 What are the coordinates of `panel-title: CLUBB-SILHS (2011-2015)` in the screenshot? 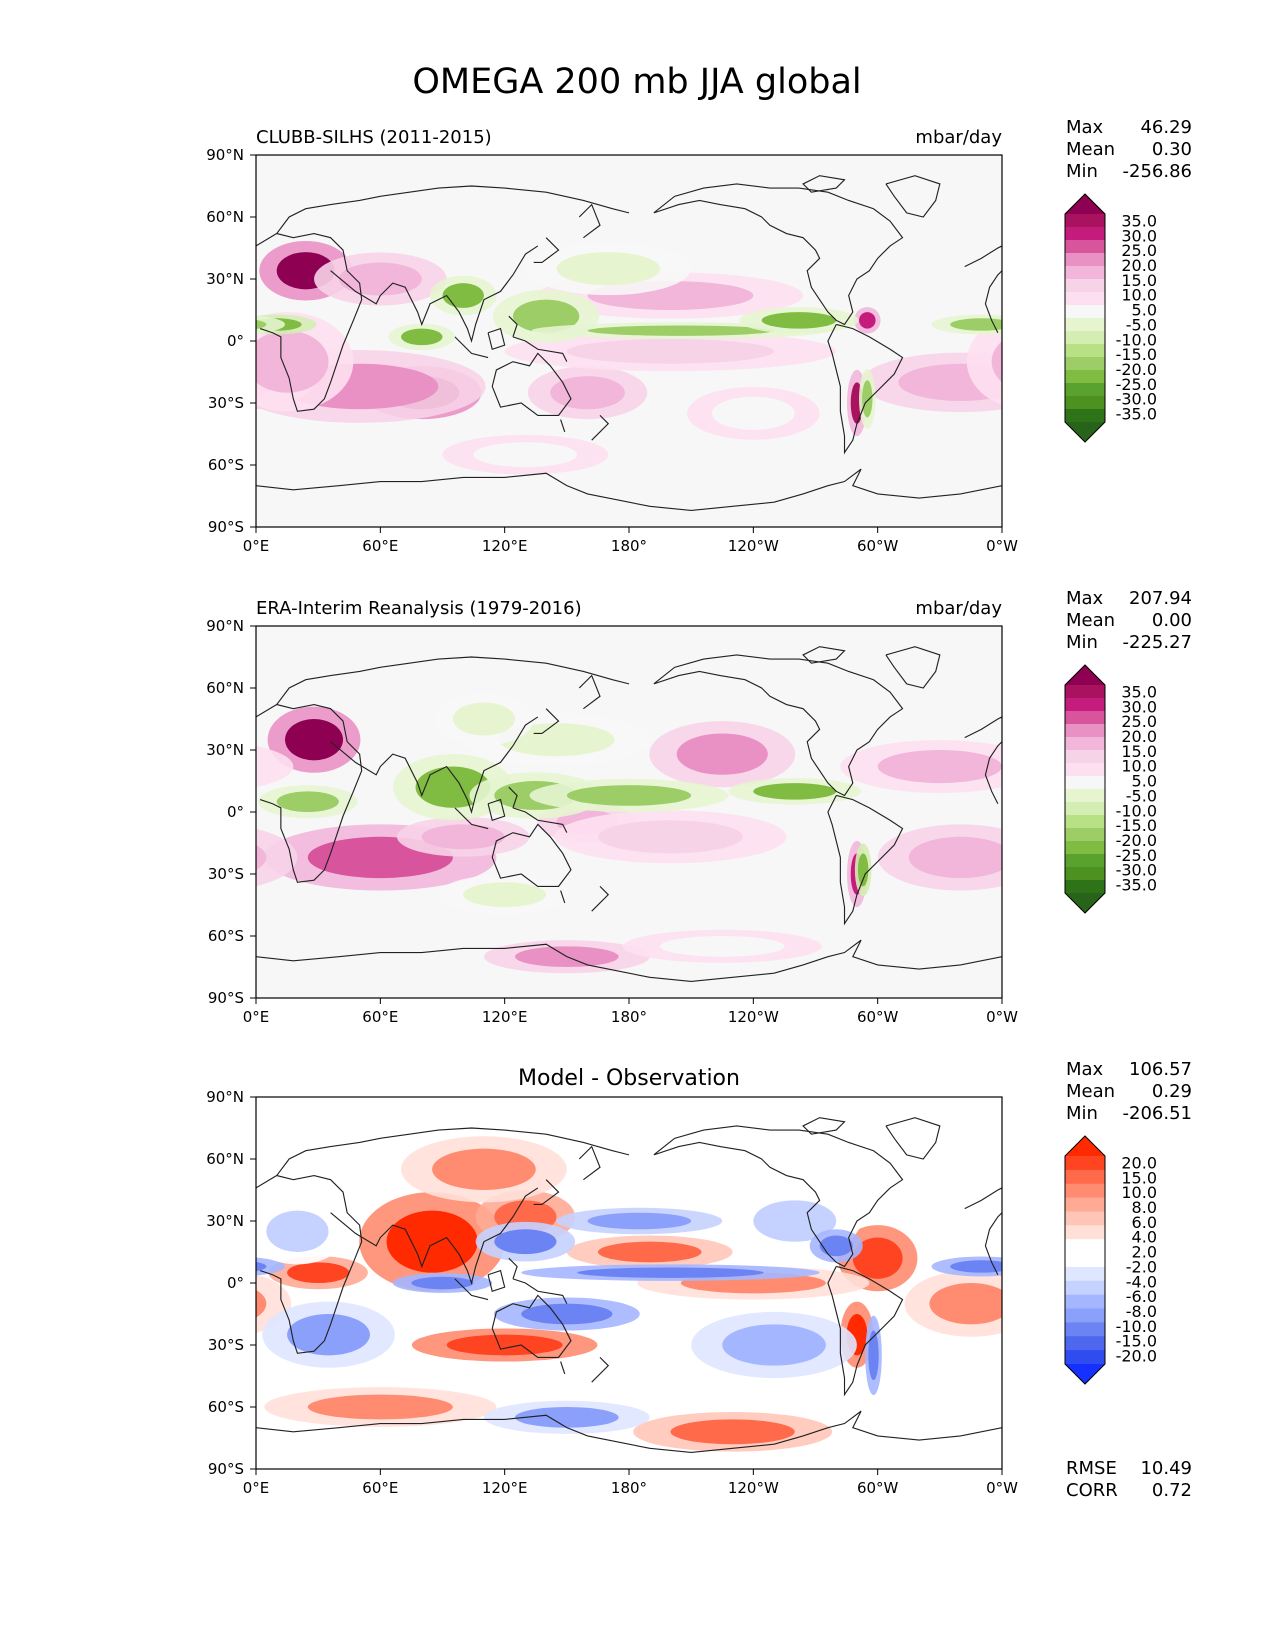 It's located at (374, 137).